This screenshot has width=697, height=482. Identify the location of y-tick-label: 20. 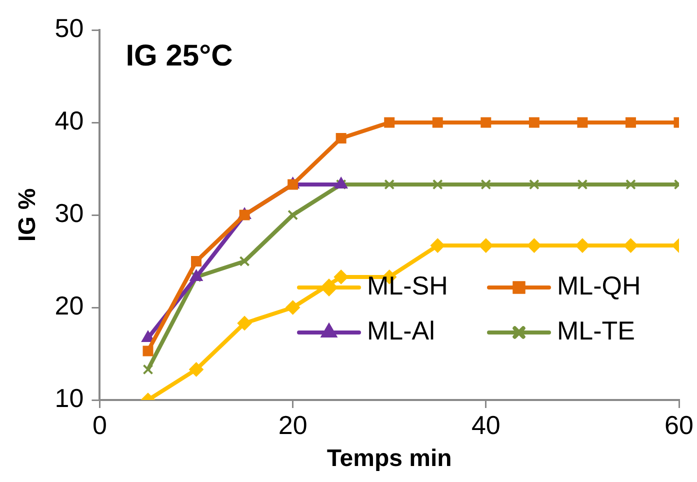
(69, 305).